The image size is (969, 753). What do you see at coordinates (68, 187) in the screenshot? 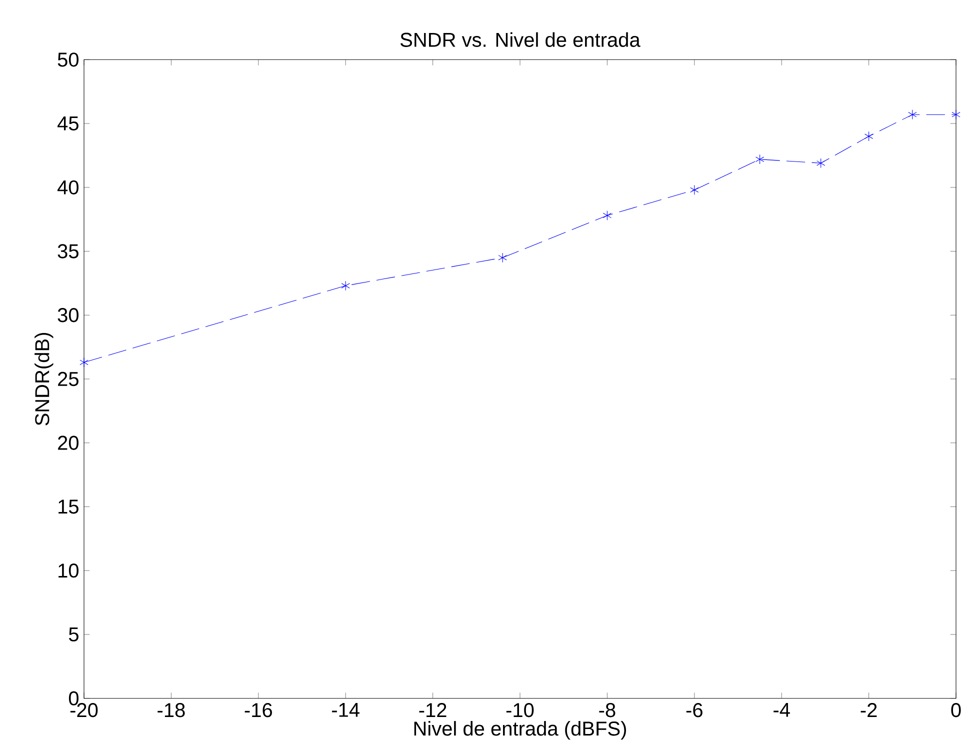
I see `y-tick-label: 40` at bounding box center [68, 187].